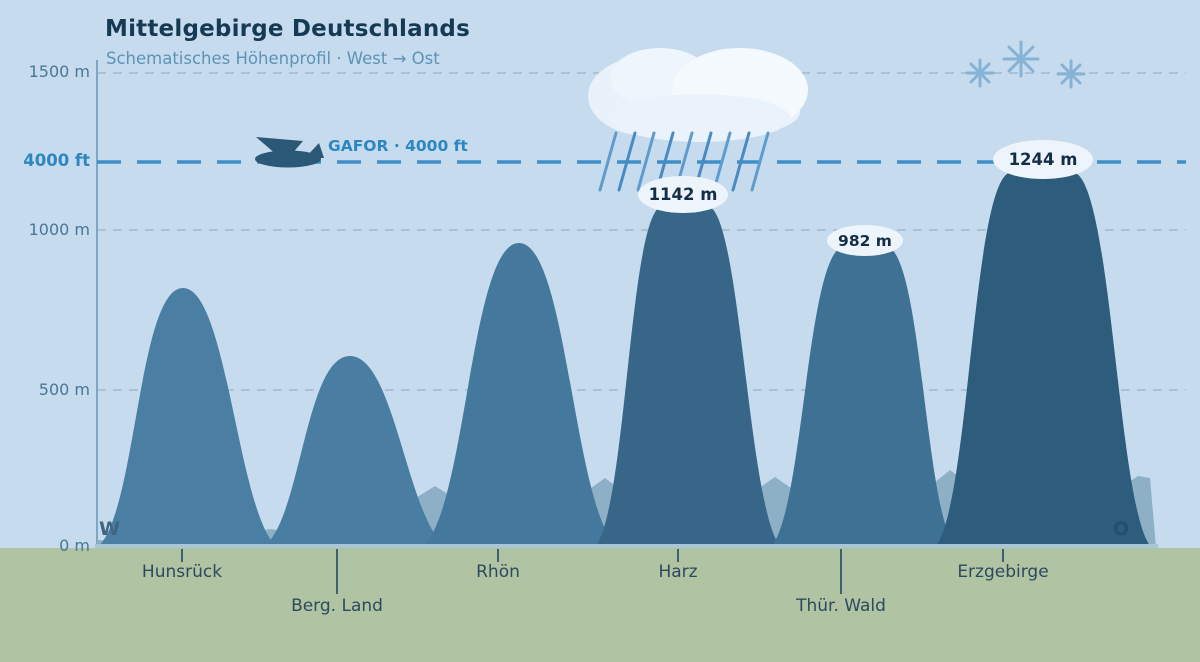 The height and width of the screenshot is (662, 1200). What do you see at coordinates (337, 606) in the screenshot?
I see `mountain-label-bergisches-land: Berg. Land` at bounding box center [337, 606].